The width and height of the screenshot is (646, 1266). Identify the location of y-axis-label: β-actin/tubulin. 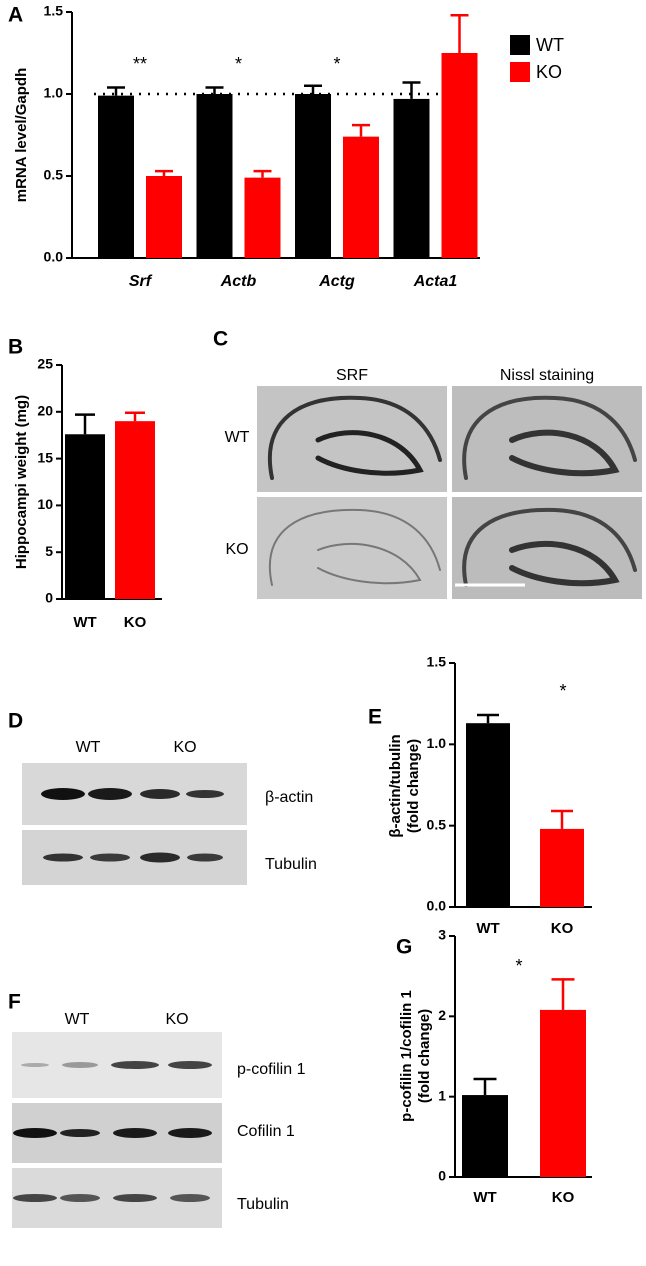
(395, 785).